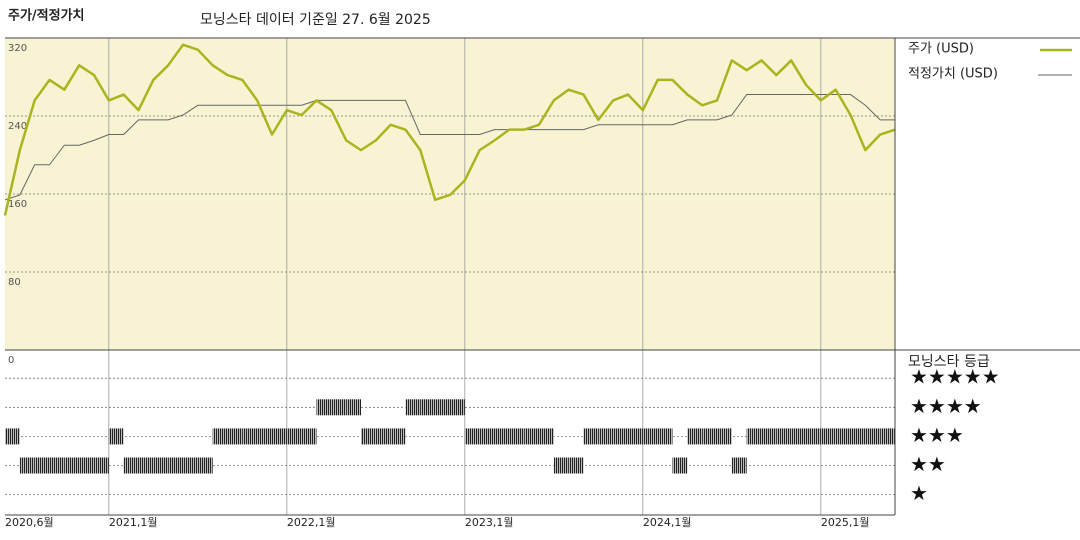  Describe the element at coordinates (949, 362) in the screenshot. I see `rating-legend-title: 모닝스타 등급` at that location.